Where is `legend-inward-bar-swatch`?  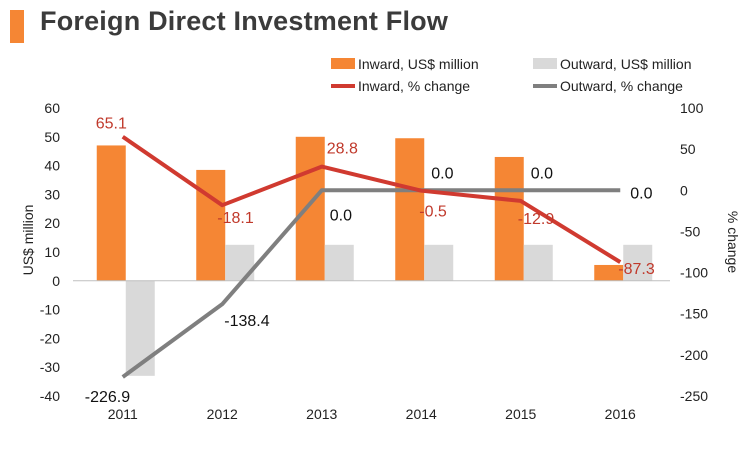 legend-inward-bar-swatch is located at coordinates (343, 63).